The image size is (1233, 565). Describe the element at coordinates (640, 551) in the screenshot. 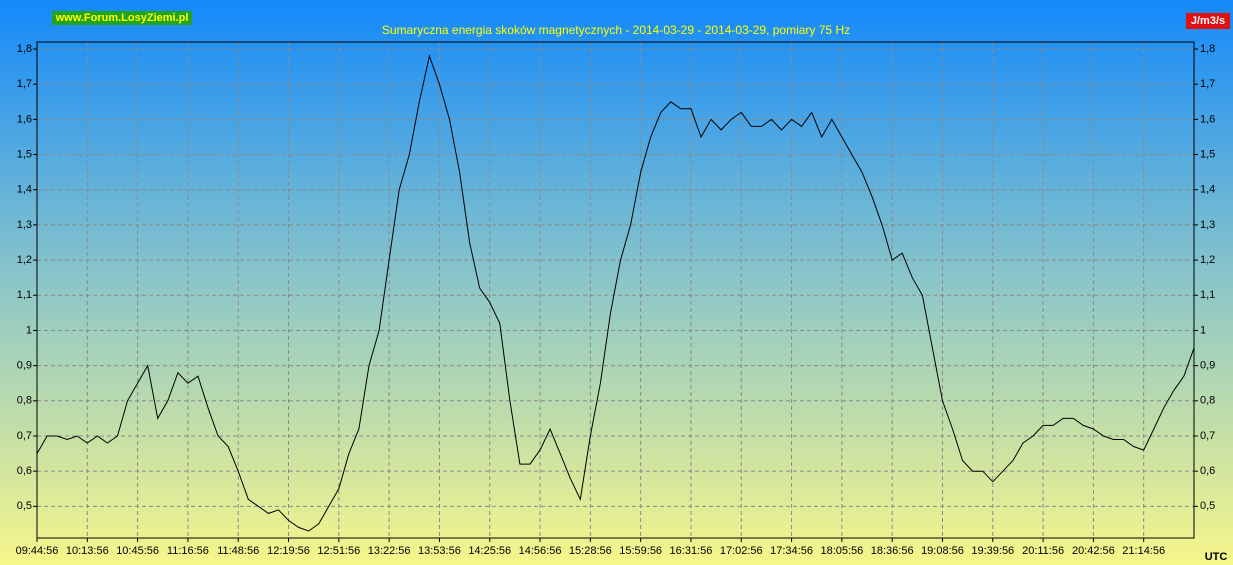

I see `x-tick-label: 15:59:56` at that location.